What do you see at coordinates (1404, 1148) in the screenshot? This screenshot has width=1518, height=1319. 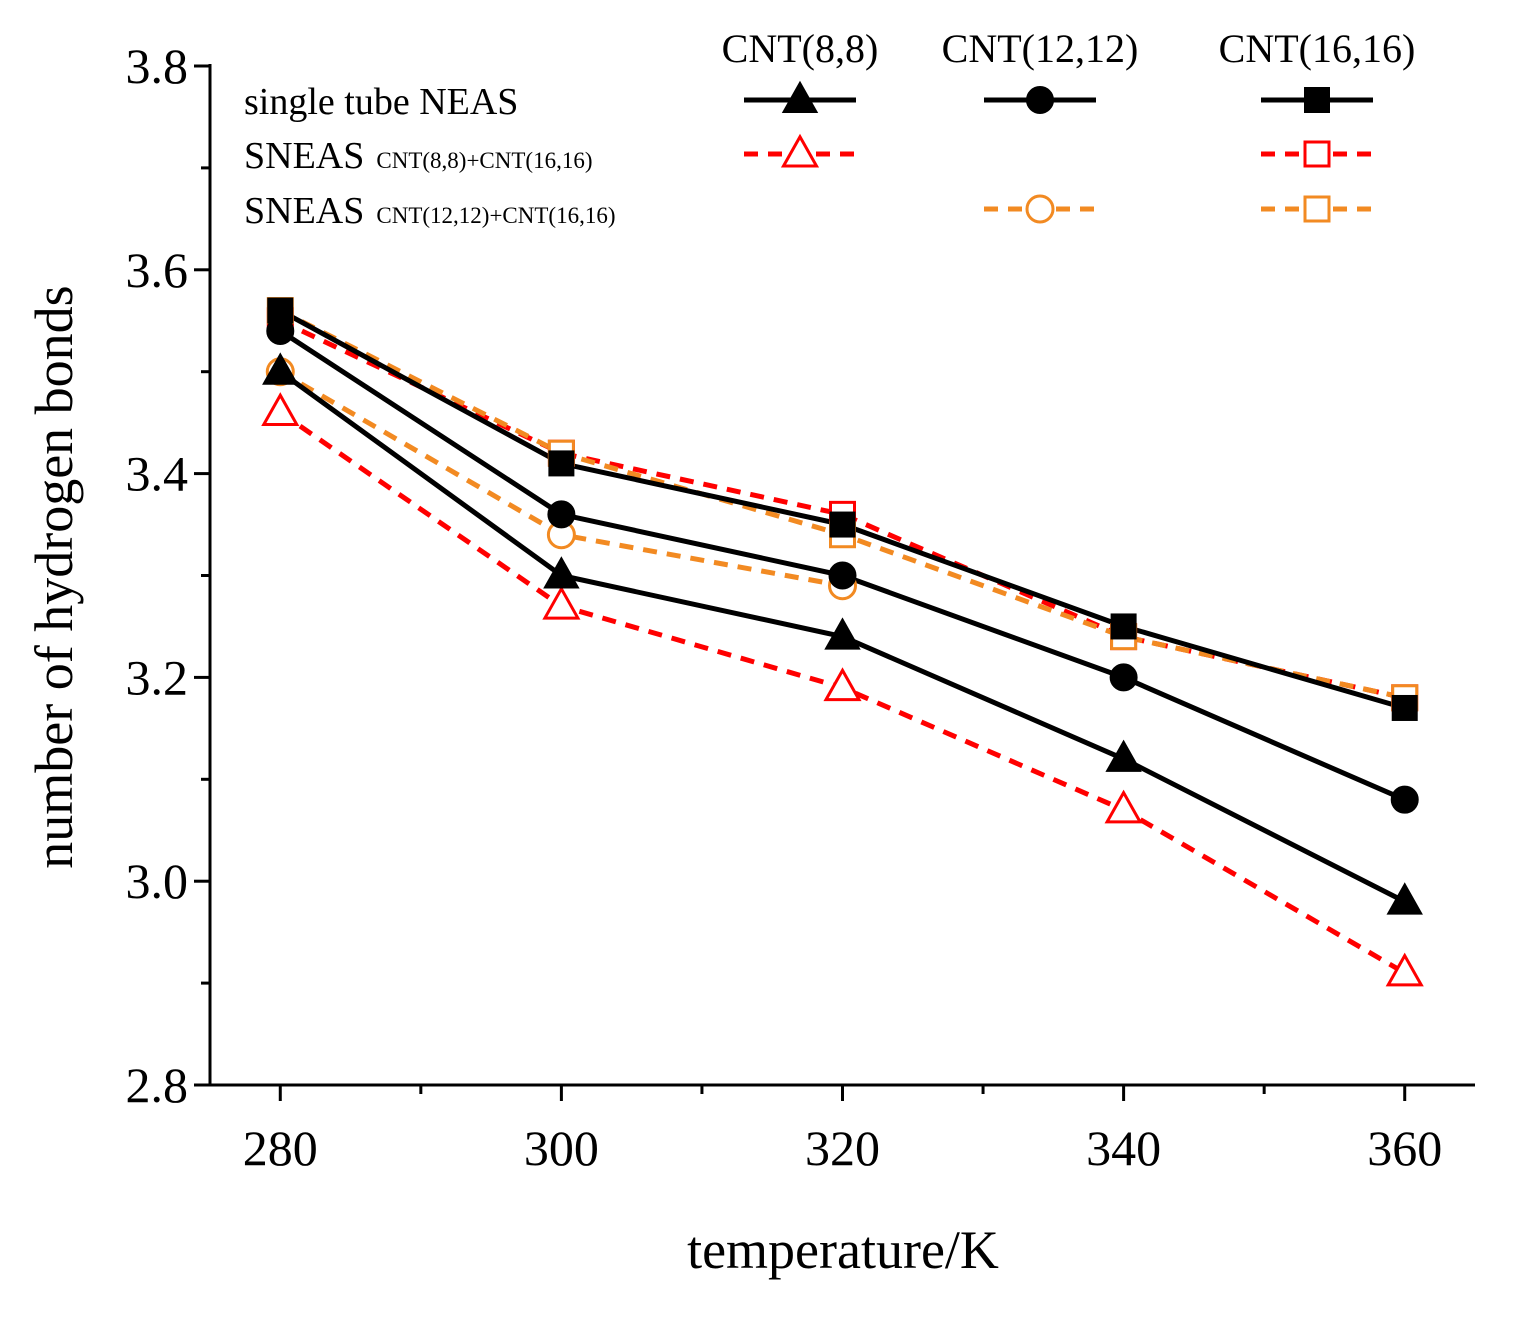 I see `x-tick-label: 360` at bounding box center [1404, 1148].